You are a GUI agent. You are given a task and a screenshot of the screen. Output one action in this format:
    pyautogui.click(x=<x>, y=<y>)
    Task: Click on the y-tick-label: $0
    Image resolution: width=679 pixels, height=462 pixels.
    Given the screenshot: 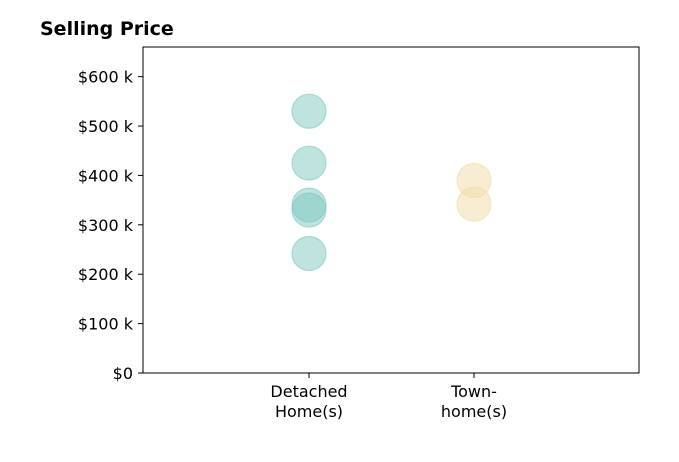 What is the action you would take?
    pyautogui.click(x=123, y=373)
    